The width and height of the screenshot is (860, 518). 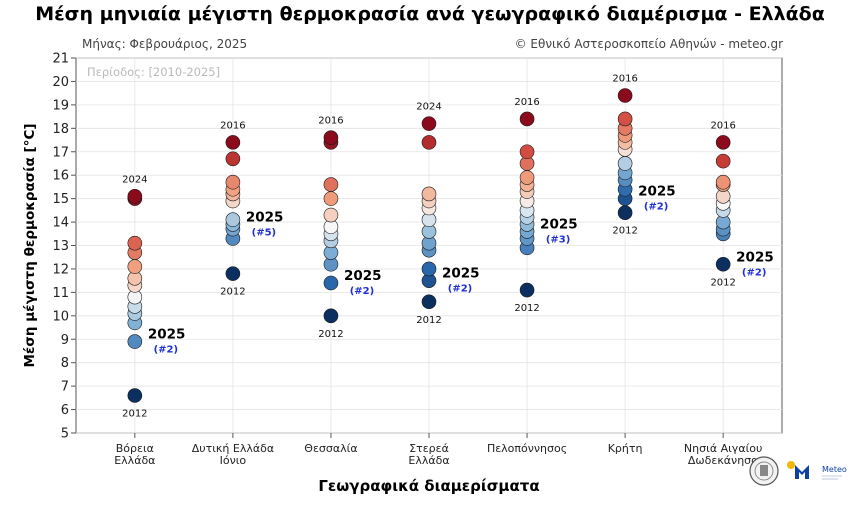 I want to click on y-tick-label: 8, so click(x=65, y=363).